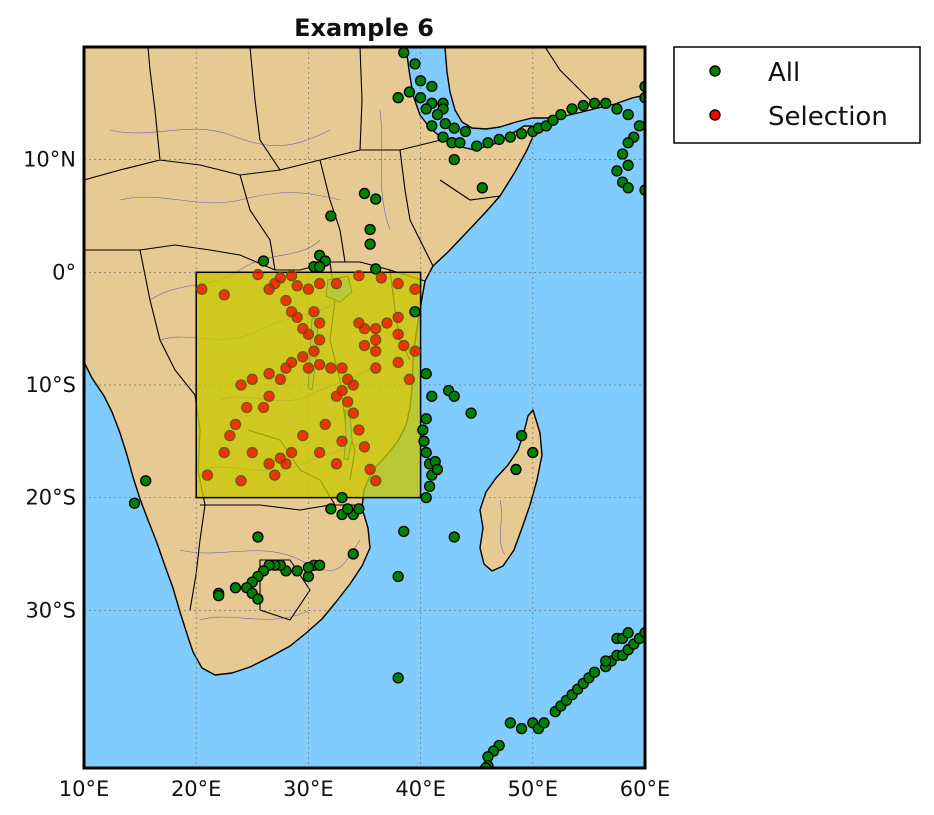 This screenshot has height=815, width=934. I want to click on x-tick-label: 50°E, so click(533, 789).